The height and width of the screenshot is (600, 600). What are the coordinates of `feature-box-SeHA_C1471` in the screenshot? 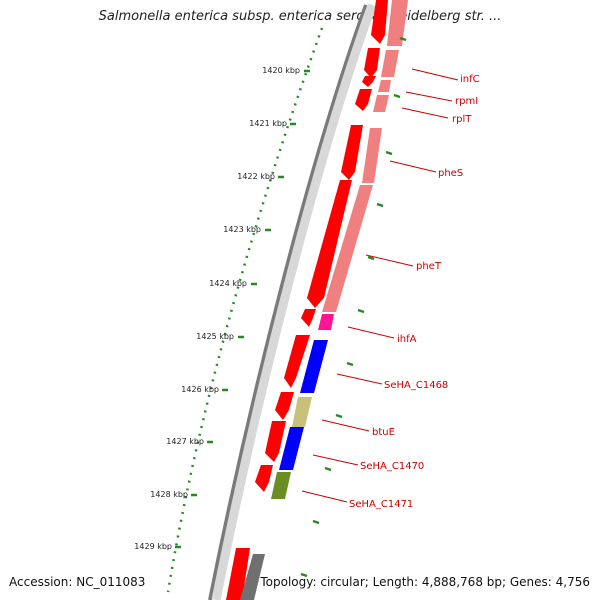 It's located at (281, 485).